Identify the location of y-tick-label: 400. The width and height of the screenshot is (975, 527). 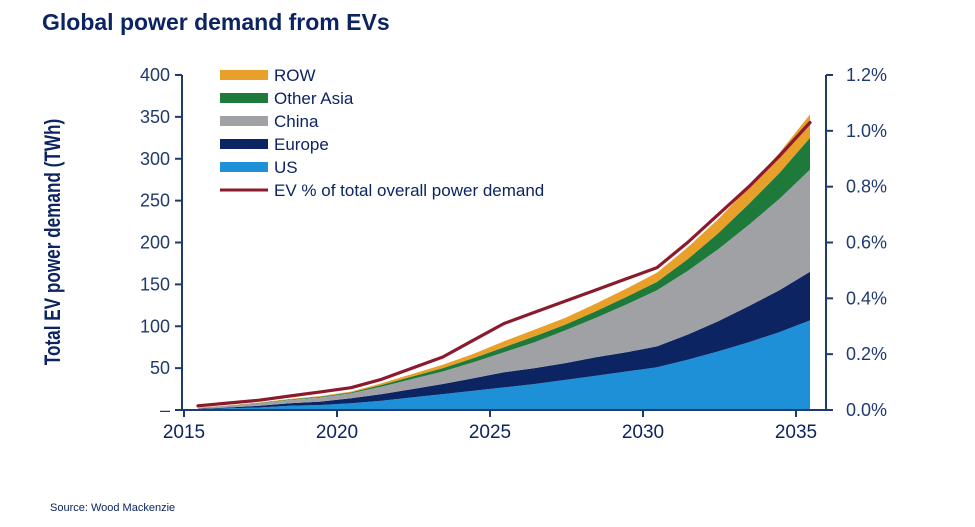
(155, 75).